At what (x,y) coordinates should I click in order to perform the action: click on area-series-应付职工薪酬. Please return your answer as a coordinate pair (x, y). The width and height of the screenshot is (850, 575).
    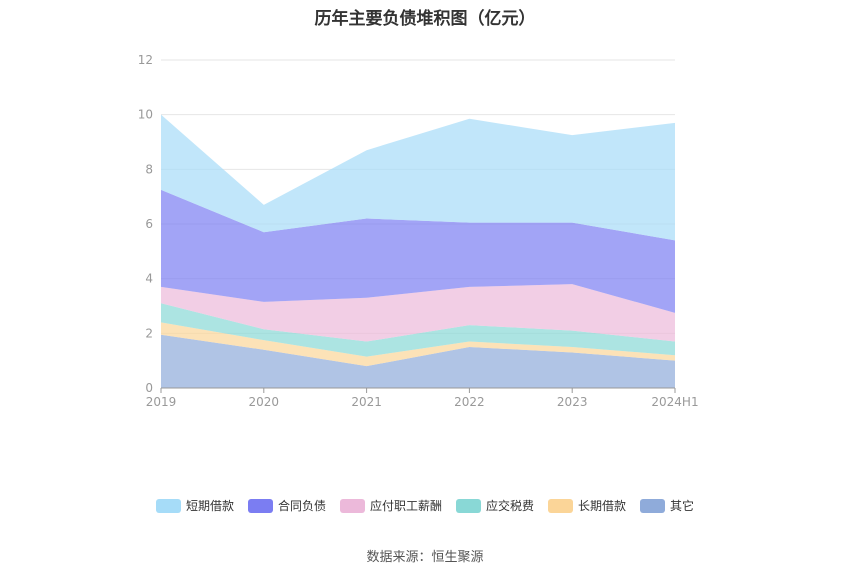
    Looking at the image, I should click on (418, 313).